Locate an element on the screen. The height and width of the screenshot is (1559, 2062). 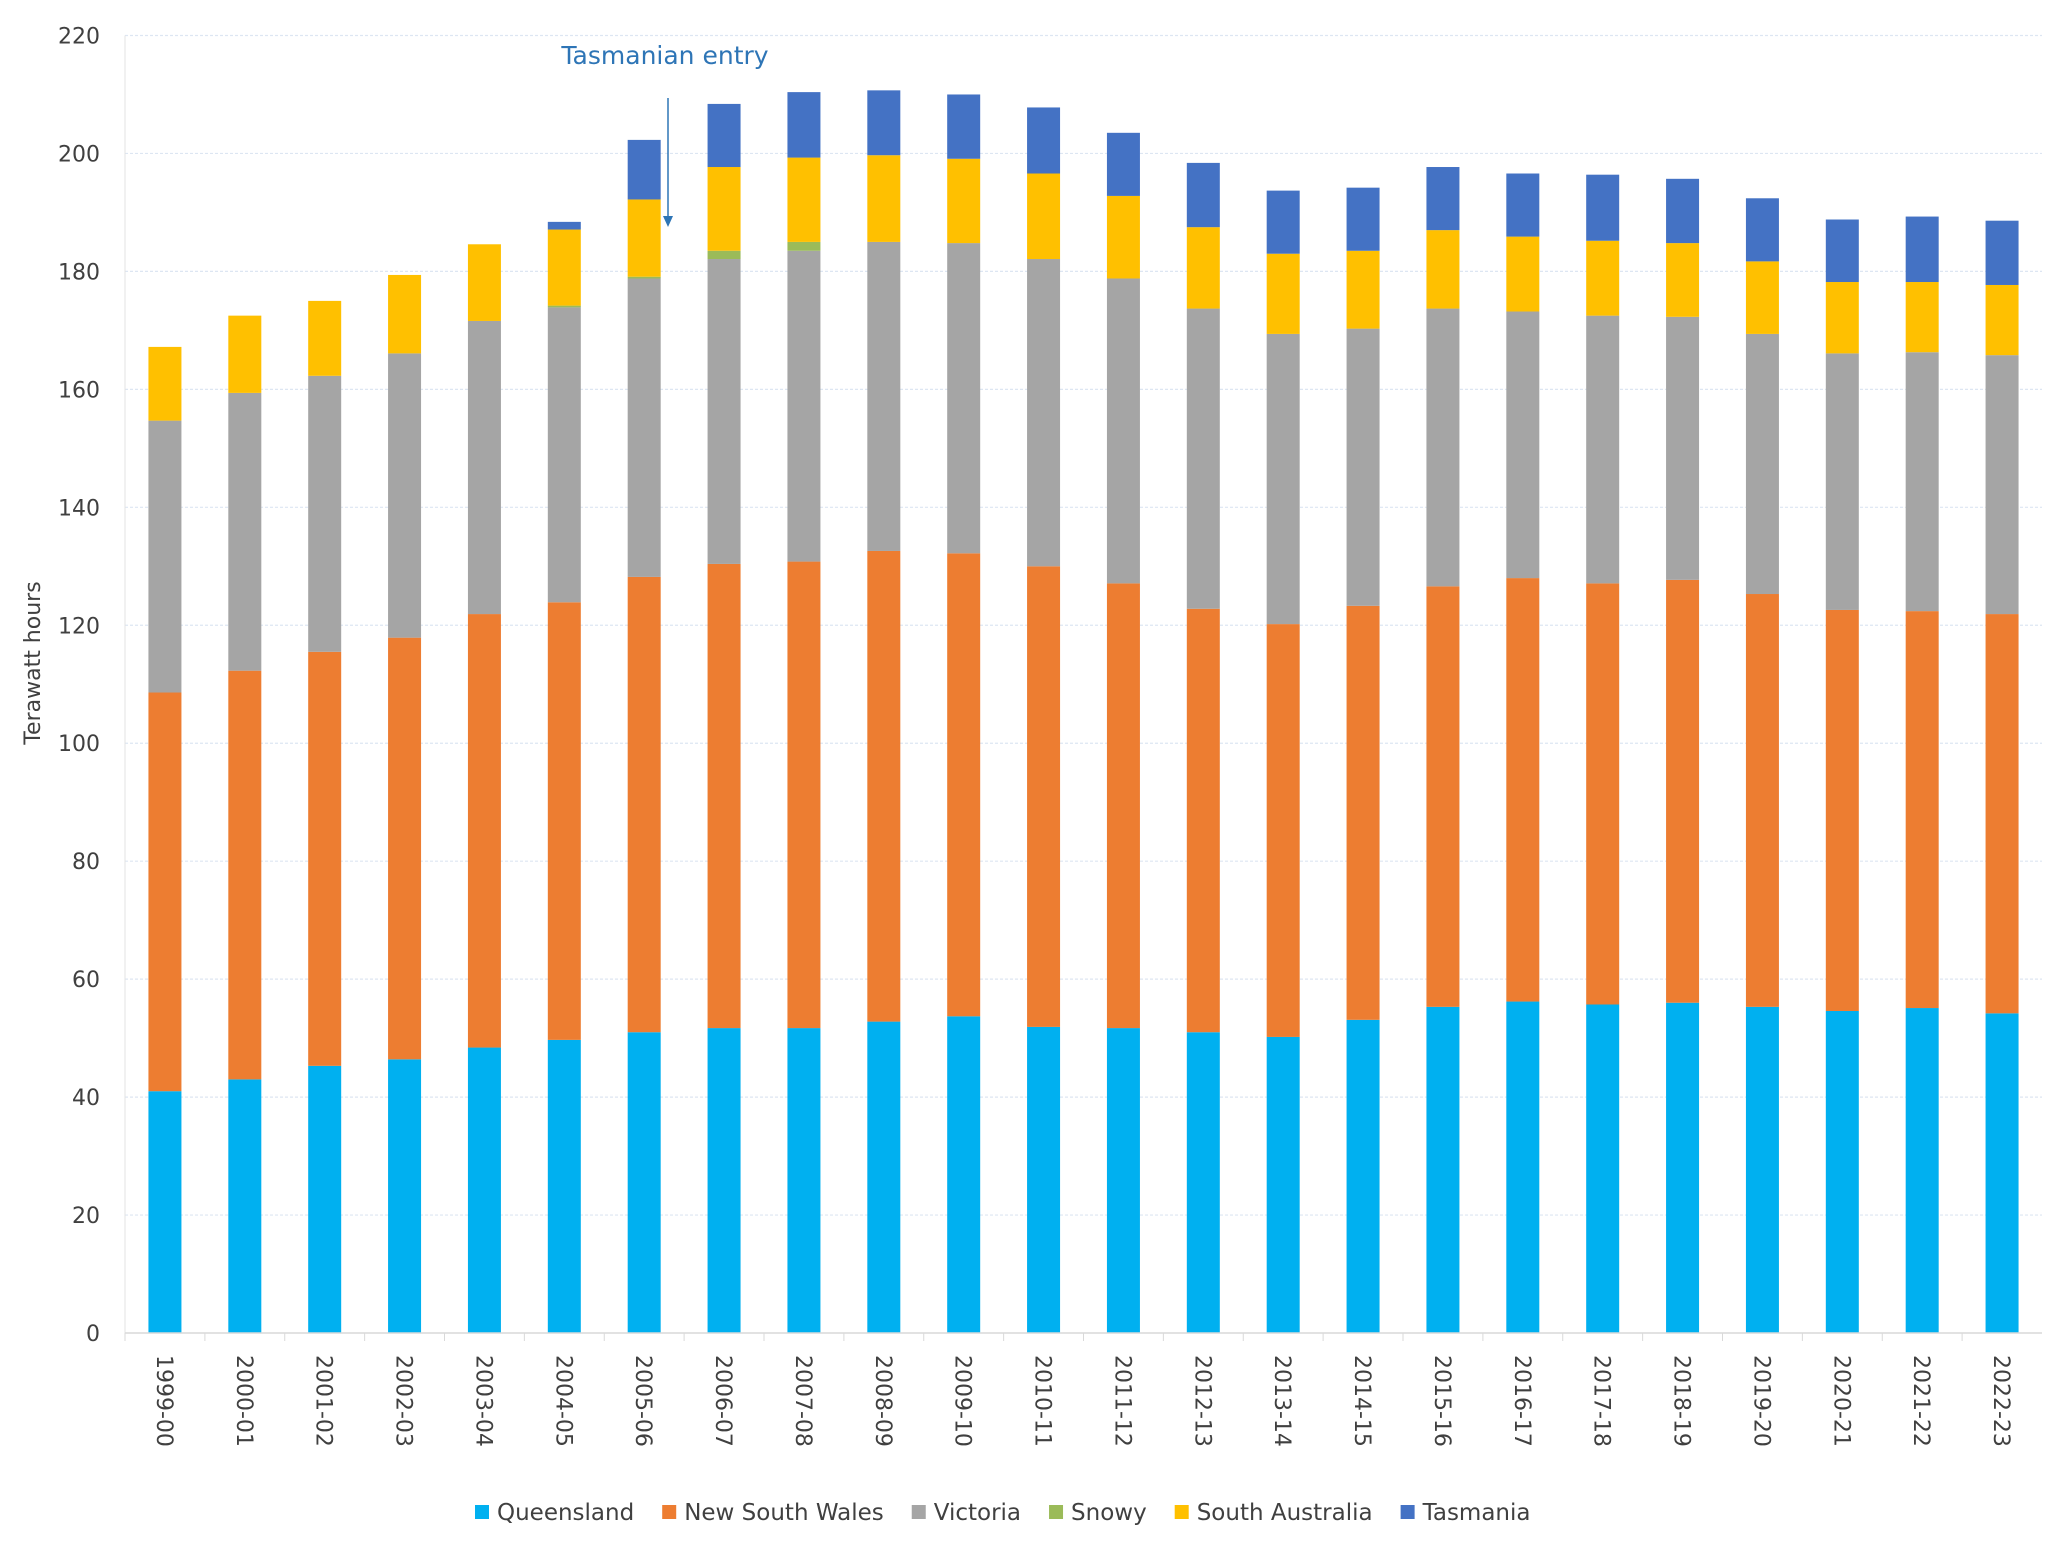
x-tick-label: 2003-04 is located at coordinates (482, 1401).